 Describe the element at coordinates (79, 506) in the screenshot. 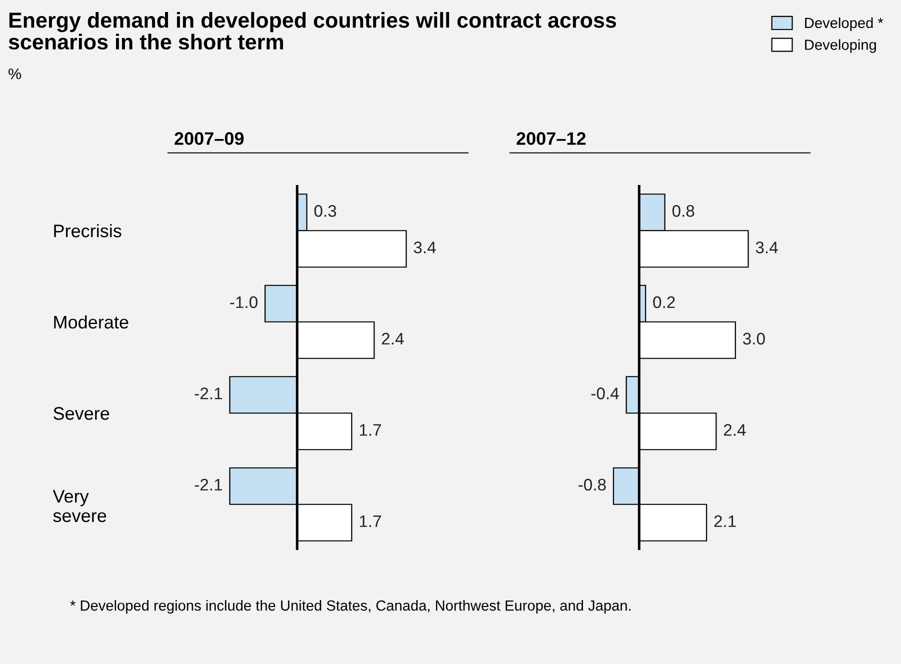

I see `y-tick-label: Very severe` at that location.